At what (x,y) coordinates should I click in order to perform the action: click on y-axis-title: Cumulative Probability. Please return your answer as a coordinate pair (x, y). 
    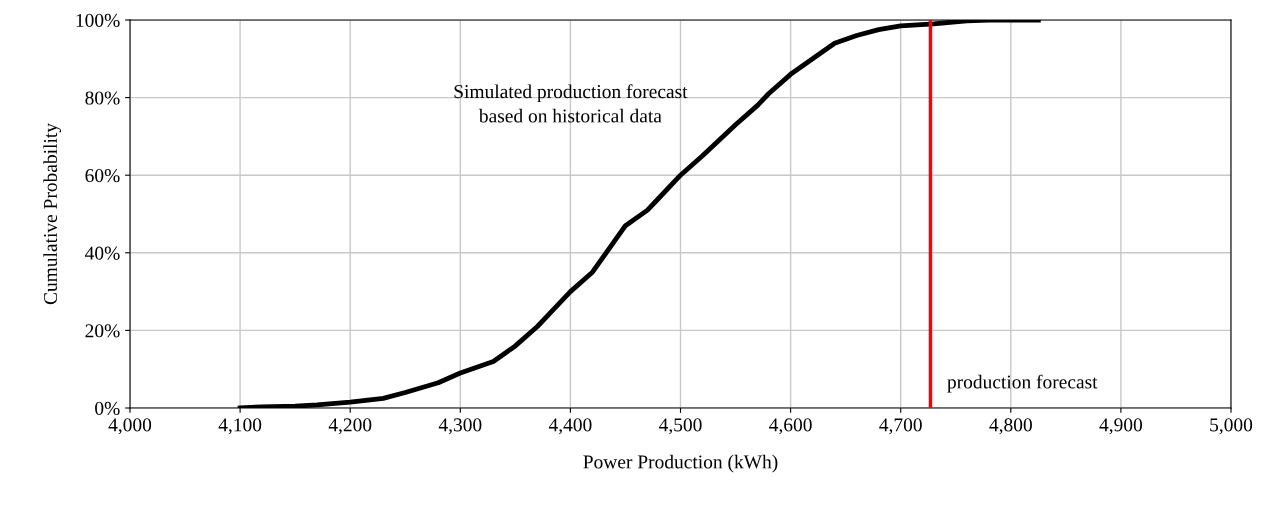
    Looking at the image, I should click on (52, 214).